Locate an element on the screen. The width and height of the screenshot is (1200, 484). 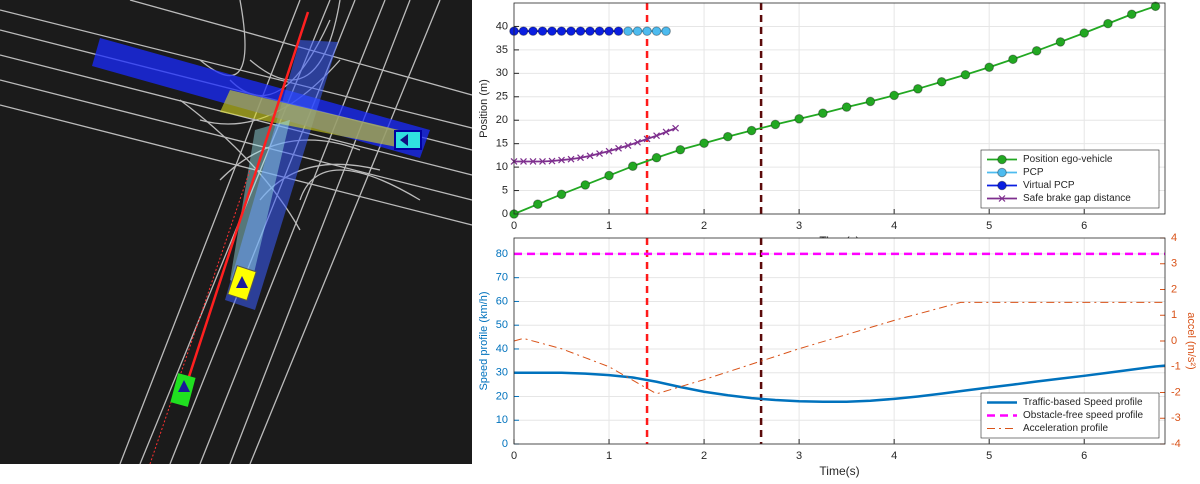
path-band is located at coordinates (281, 175).